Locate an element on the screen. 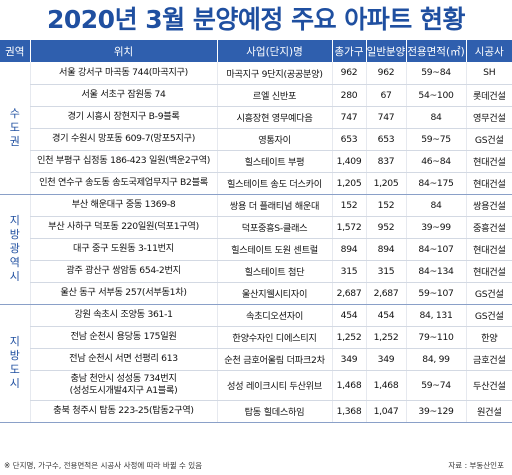 This screenshot has height=475, width=512. builder-cell: 원건설 is located at coordinates (488, 411).